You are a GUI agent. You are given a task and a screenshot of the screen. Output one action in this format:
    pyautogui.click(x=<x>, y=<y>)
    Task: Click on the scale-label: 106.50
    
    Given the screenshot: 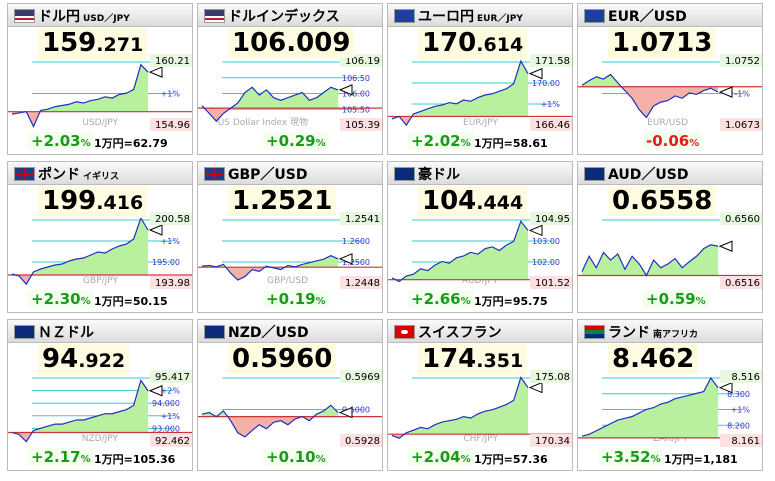 What is the action you would take?
    pyautogui.click(x=356, y=78)
    